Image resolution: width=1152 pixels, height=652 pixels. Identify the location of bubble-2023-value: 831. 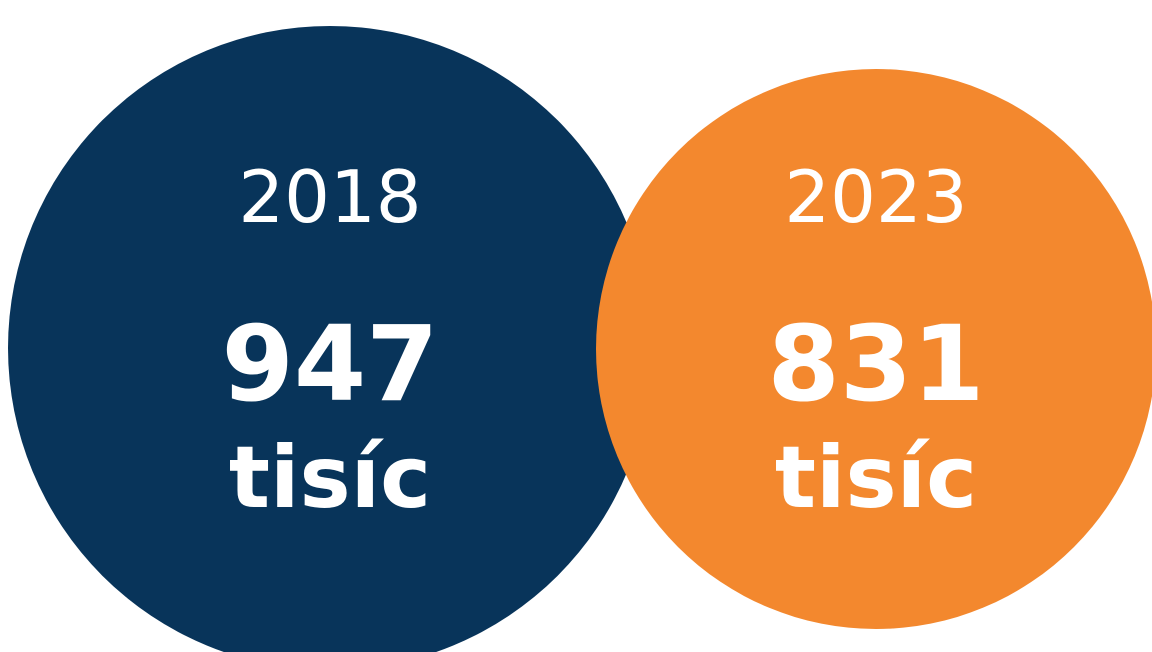
(875, 364).